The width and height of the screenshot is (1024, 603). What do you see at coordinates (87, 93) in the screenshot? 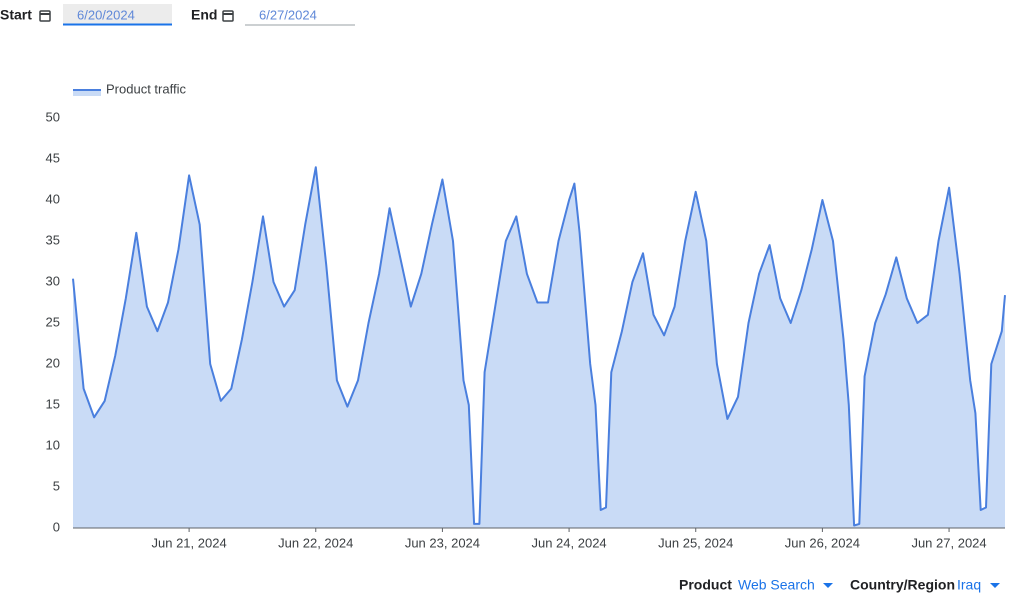
I see `legend-swatch` at bounding box center [87, 93].